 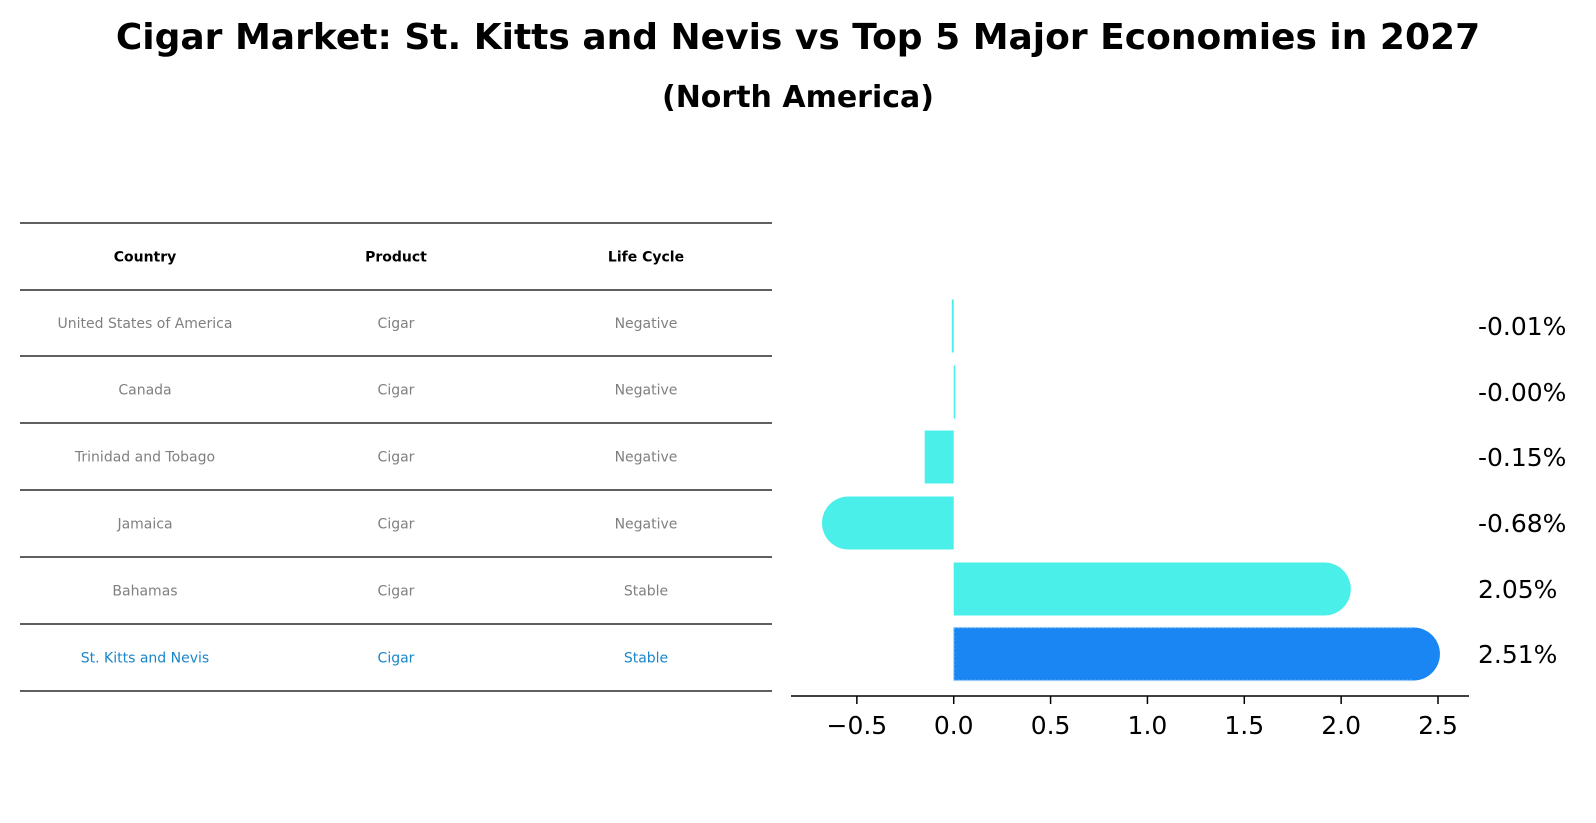 What do you see at coordinates (145, 324) in the screenshot?
I see `table-cell: United States of America` at bounding box center [145, 324].